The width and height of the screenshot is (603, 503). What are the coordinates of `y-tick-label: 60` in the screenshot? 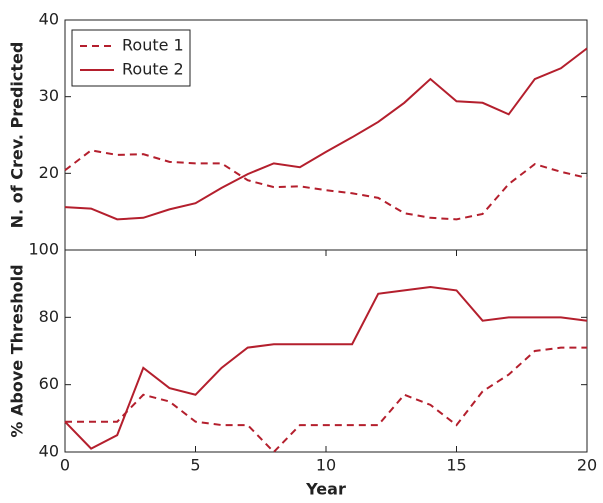 It's located at (49, 383).